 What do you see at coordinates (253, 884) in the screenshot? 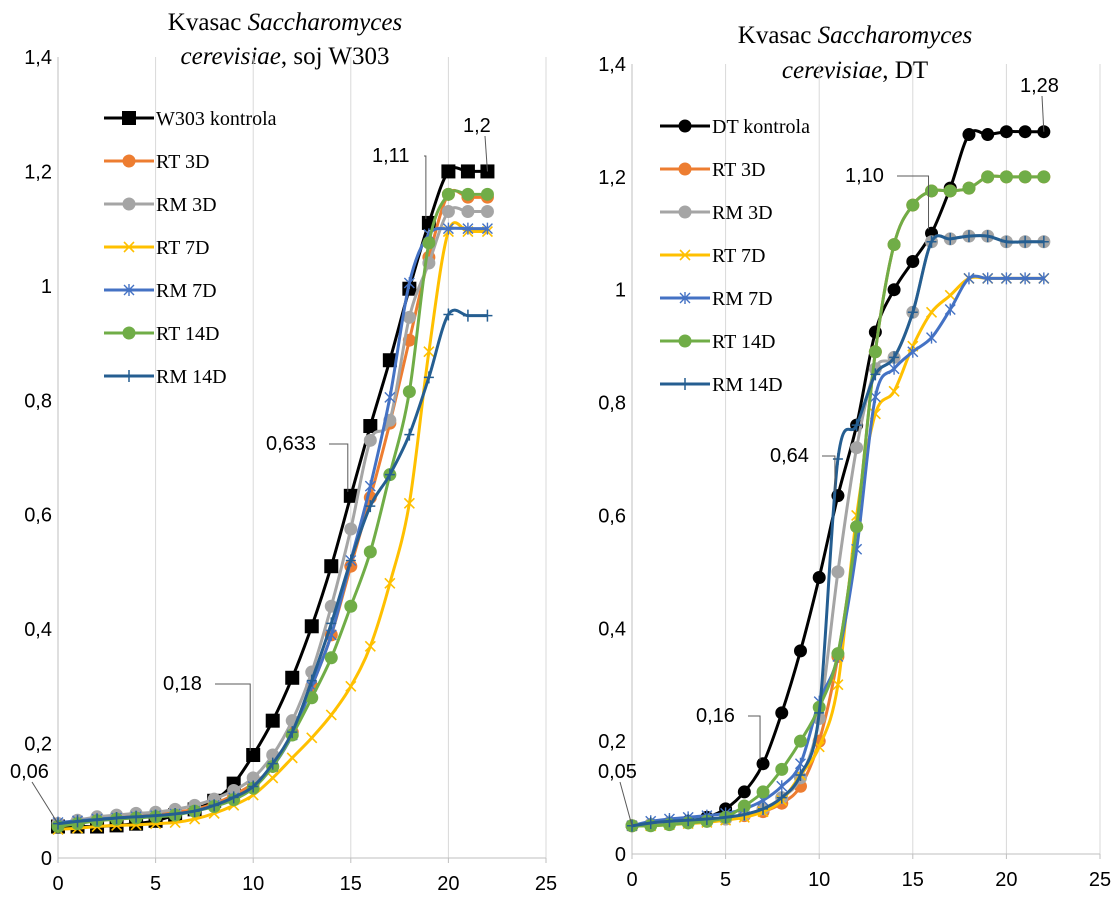
I see `x-tick-label: 10` at bounding box center [253, 884].